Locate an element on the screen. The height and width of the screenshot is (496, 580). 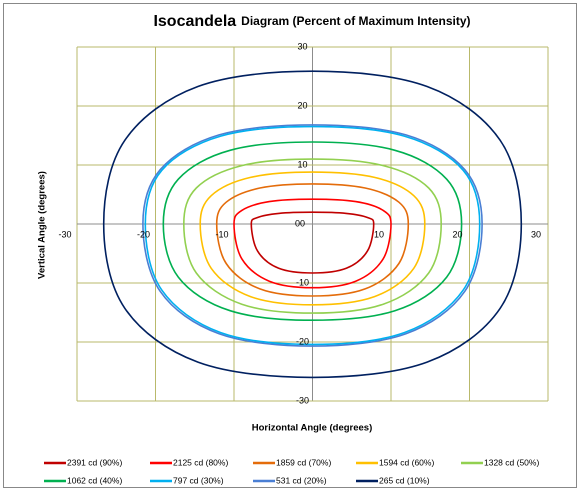
x-tick-label: 10 is located at coordinates (379, 234).